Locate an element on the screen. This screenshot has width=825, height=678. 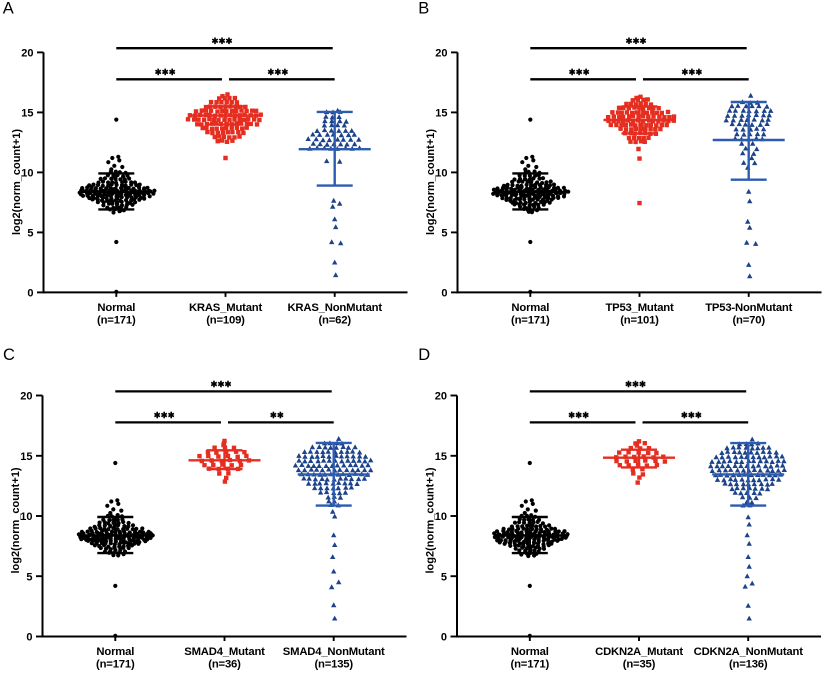
svg-text: (n=35) is located at coordinates (639, 665).